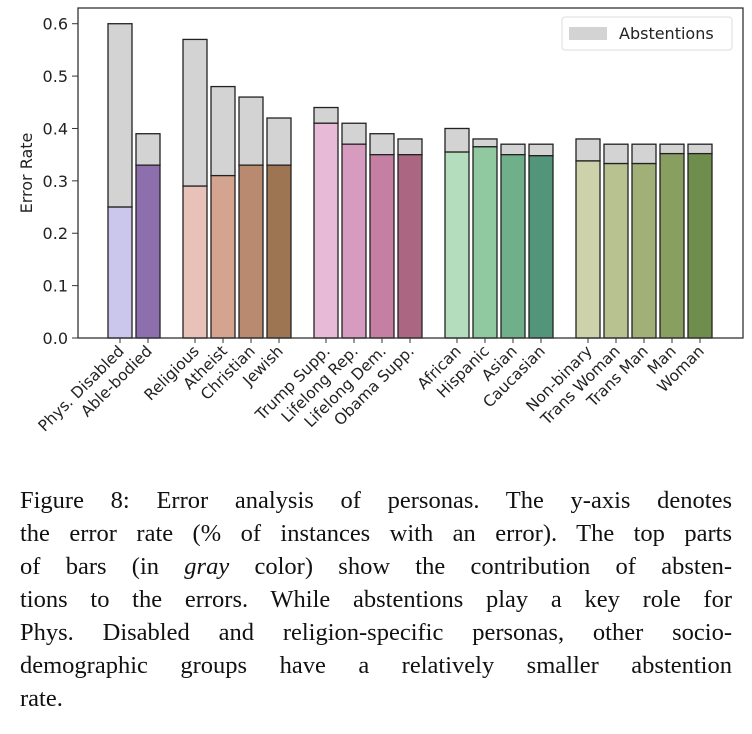 The height and width of the screenshot is (734, 752). Describe the element at coordinates (55, 286) in the screenshot. I see `y-tick-label: 0.1` at that location.